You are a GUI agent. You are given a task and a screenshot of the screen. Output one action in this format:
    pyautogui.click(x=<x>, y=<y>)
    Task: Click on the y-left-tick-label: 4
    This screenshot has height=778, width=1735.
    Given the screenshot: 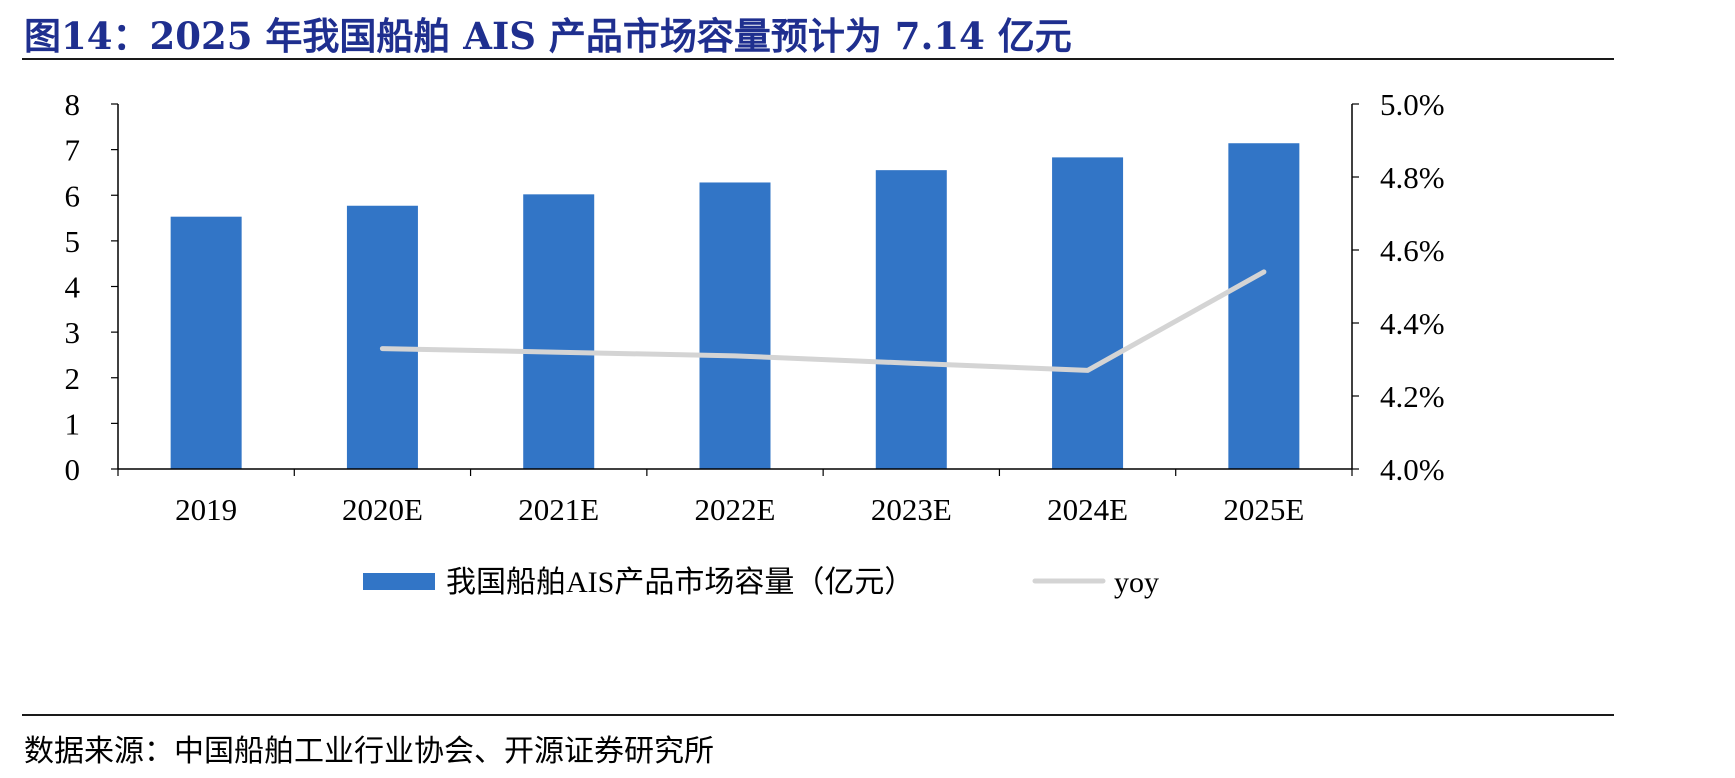 What is the action you would take?
    pyautogui.click(x=73, y=287)
    